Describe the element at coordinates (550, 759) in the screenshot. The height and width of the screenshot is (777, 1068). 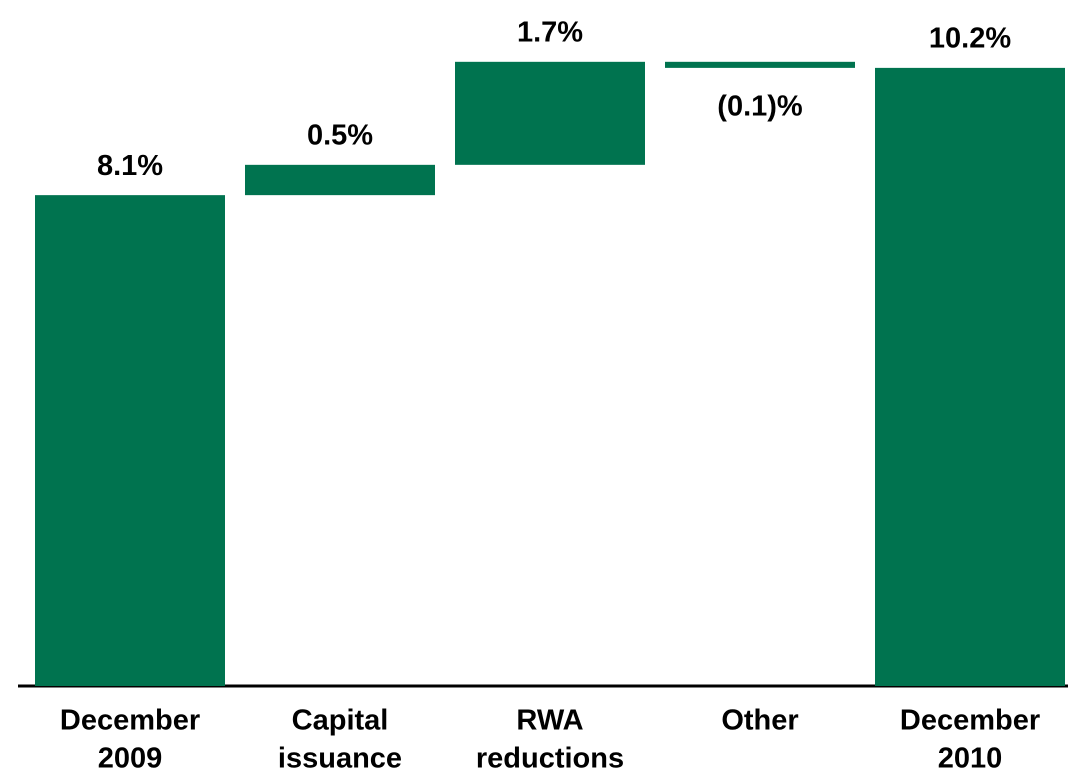
I see `x-tick-label: reductions` at that location.